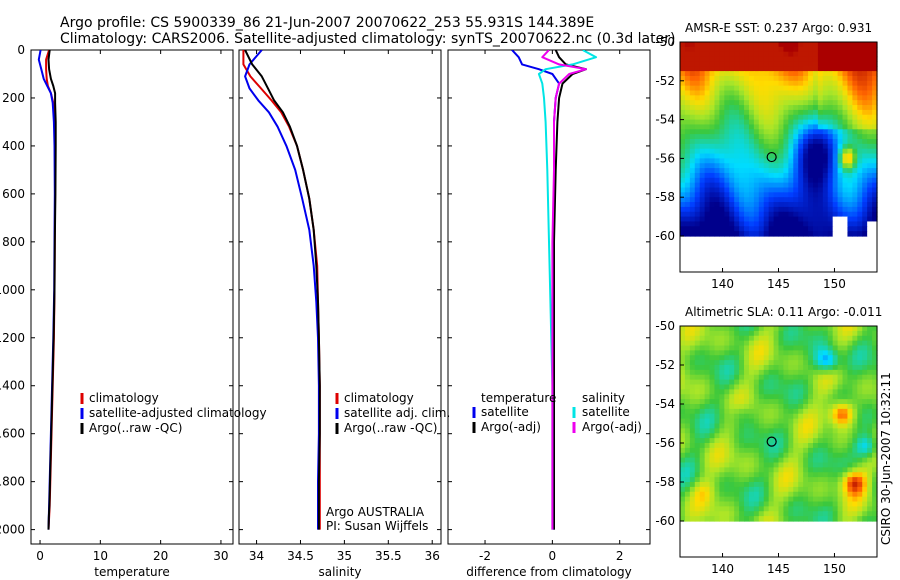 The image size is (900, 580). I want to click on credit-text: CSIRO 30-Jun-2007 10:32:11, so click(886, 458).